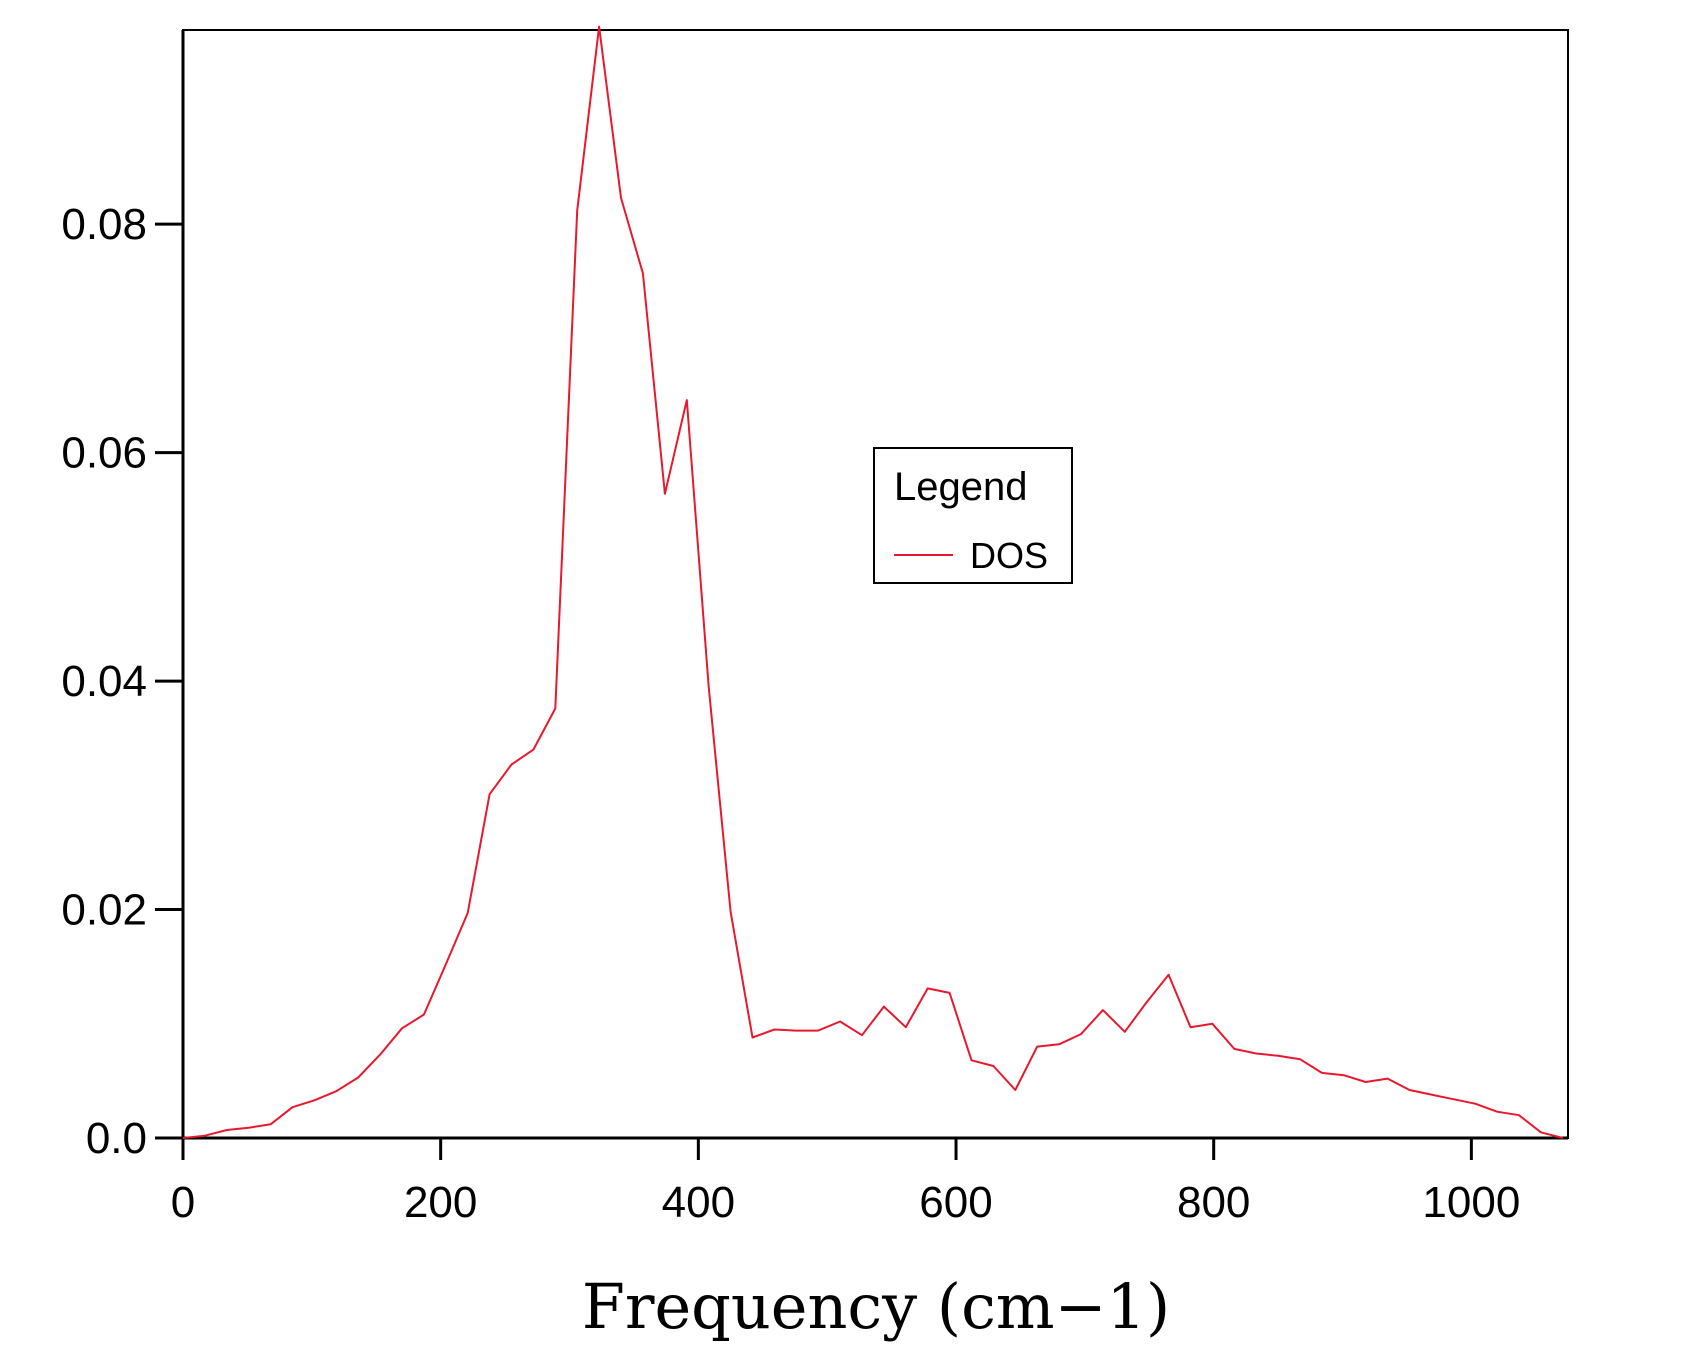  Describe the element at coordinates (955, 1202) in the screenshot. I see `x-tick-label-600: 600` at that location.